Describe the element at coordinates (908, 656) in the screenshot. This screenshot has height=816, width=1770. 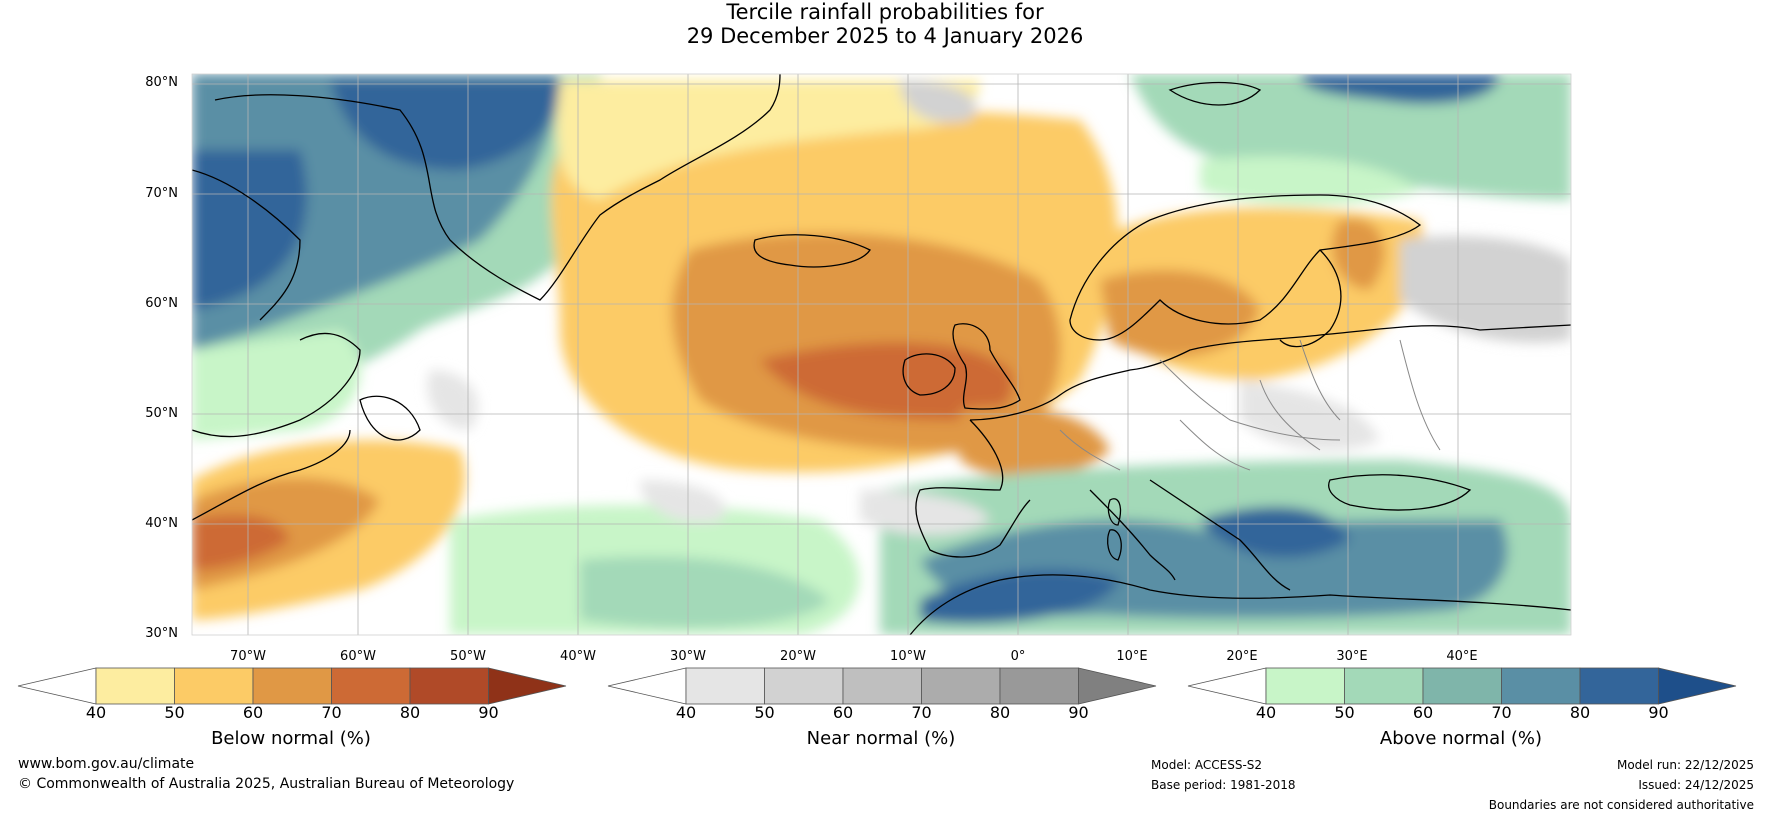
I see `lon-label-10w: 10°W` at that location.